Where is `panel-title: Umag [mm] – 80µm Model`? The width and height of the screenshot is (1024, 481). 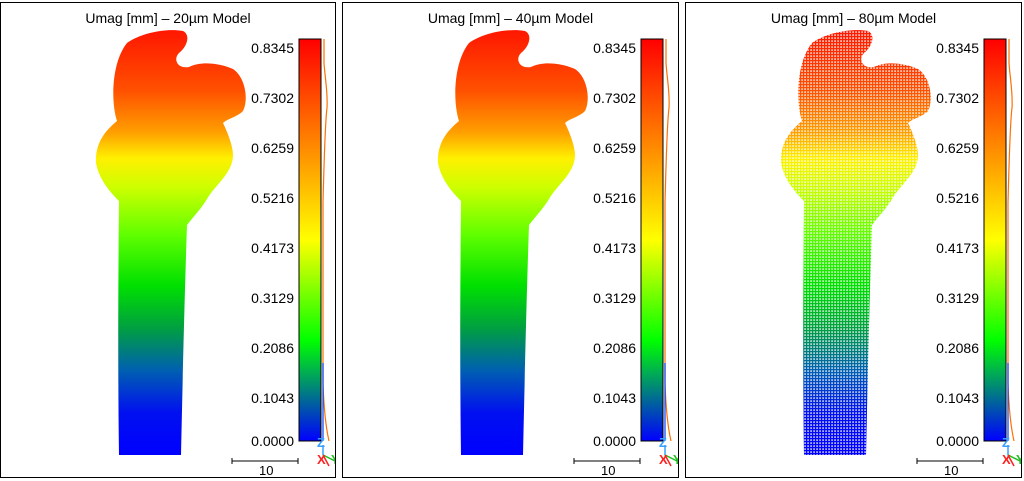
panel-title: Umag [mm] – 80µm Model is located at coordinates (853, 18).